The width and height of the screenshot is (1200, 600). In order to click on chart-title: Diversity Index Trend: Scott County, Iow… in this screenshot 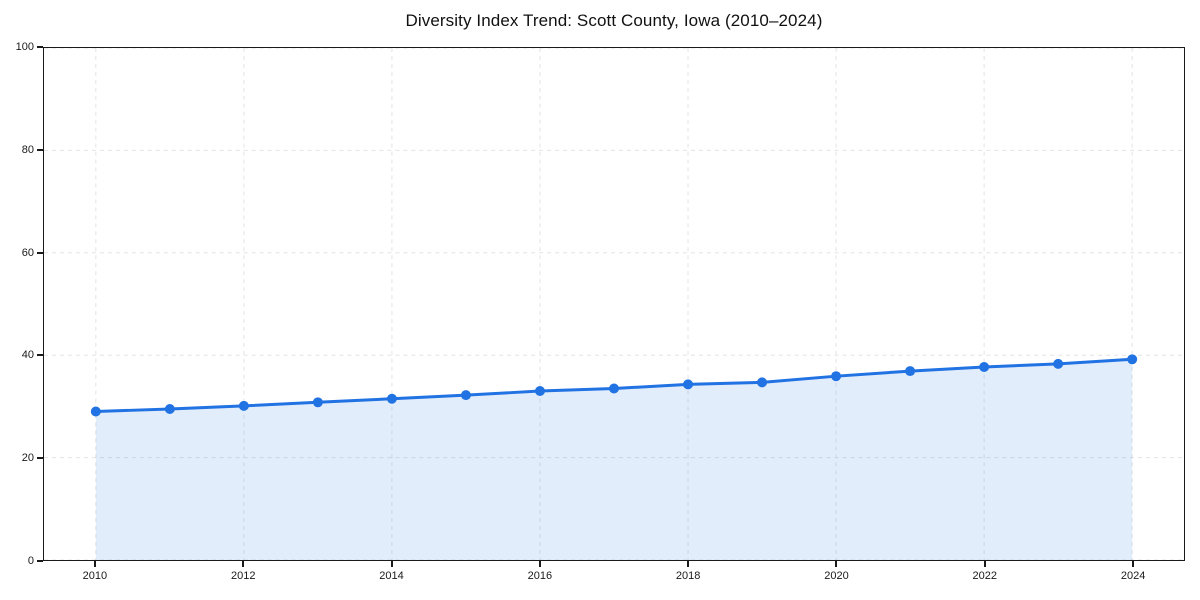, I will do `click(614, 20)`.